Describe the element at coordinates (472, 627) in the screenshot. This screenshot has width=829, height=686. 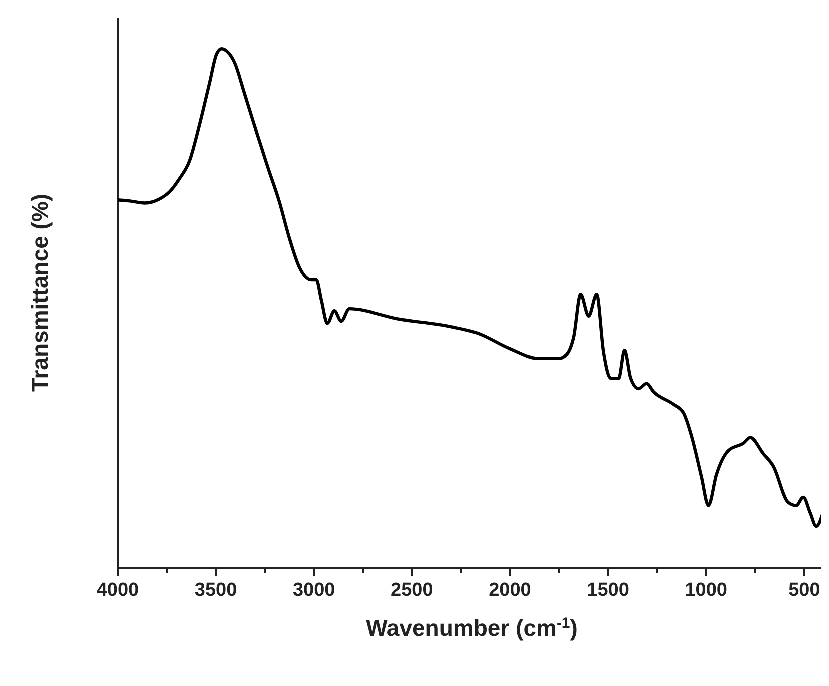
I see `x-axis-title: Wavenumber (cm$^{-1}$)` at that location.